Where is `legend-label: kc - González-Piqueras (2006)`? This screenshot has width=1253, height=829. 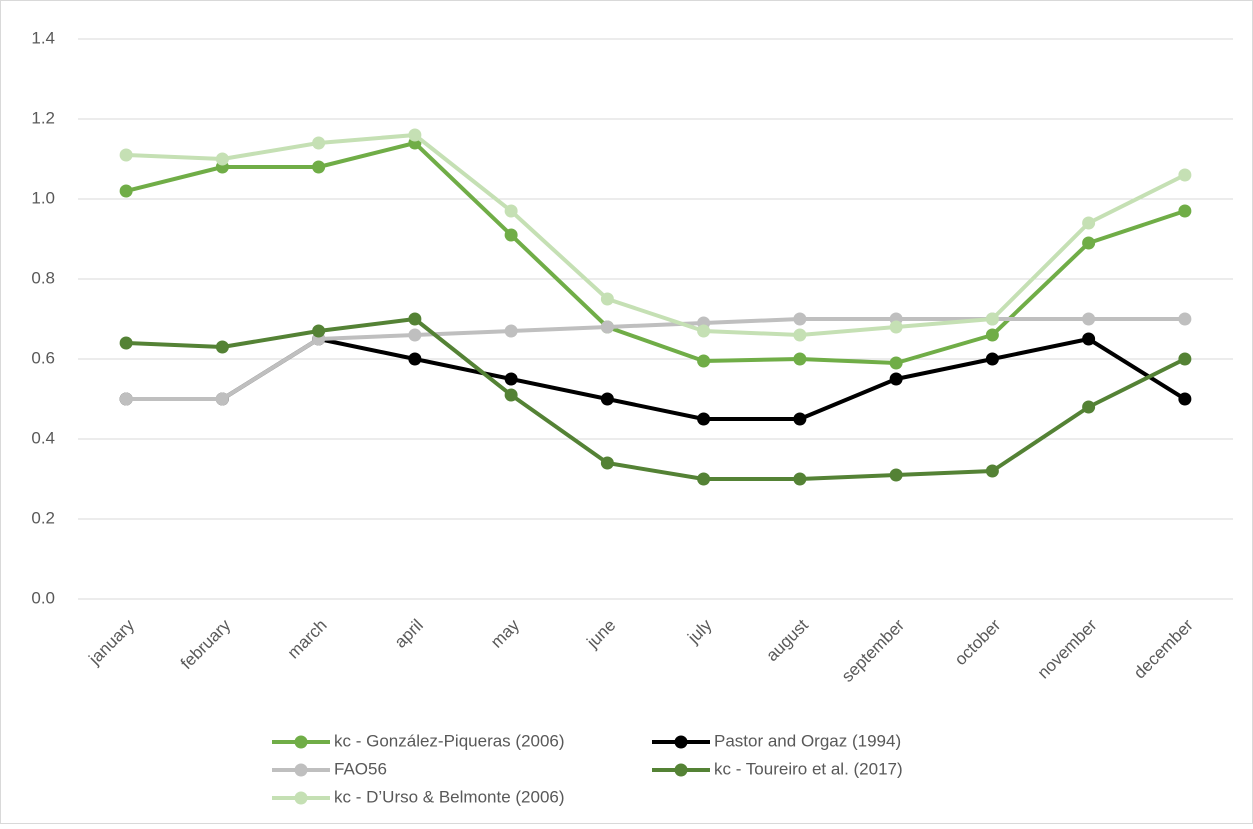 legend-label: kc - González-Piqueras (2006) is located at coordinates (449, 740).